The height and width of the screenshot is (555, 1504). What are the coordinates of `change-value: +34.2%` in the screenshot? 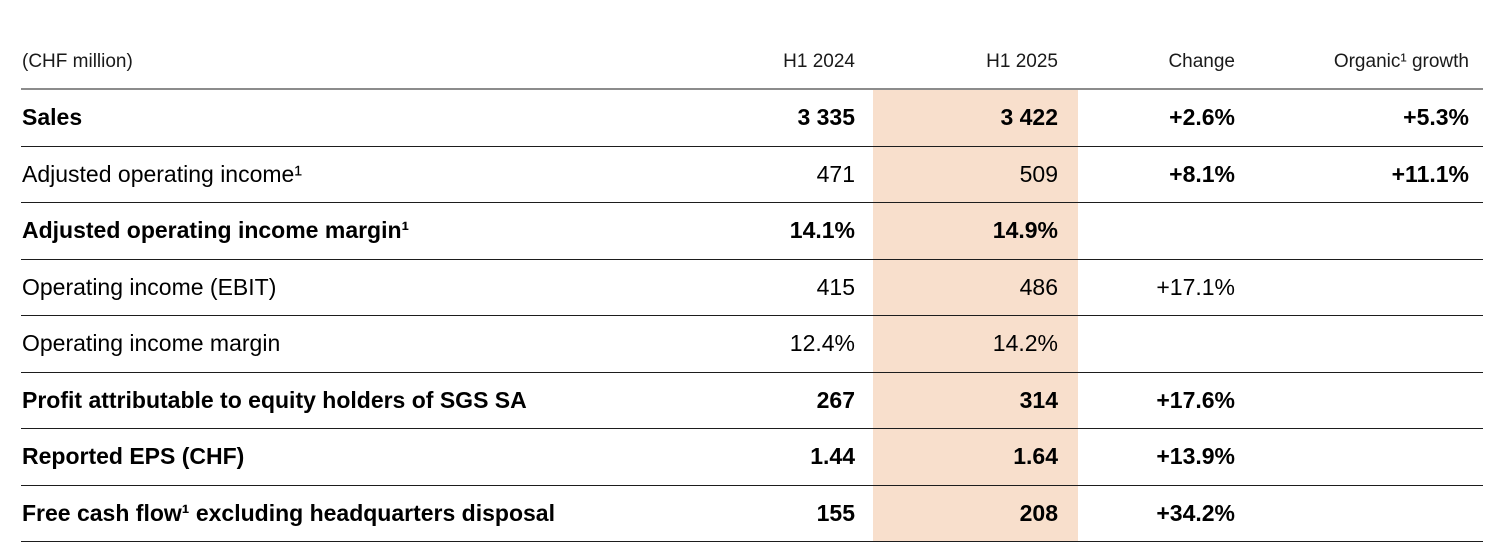 It's located at (1157, 513).